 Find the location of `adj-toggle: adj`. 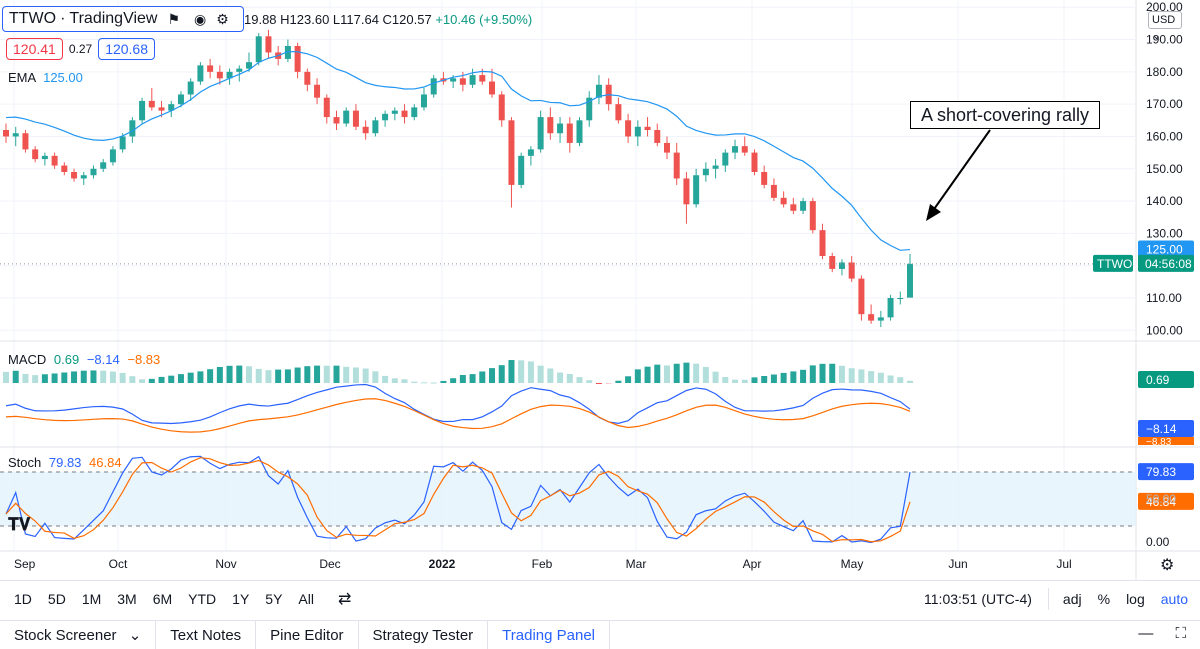

adj-toggle: adj is located at coordinates (1072, 599).